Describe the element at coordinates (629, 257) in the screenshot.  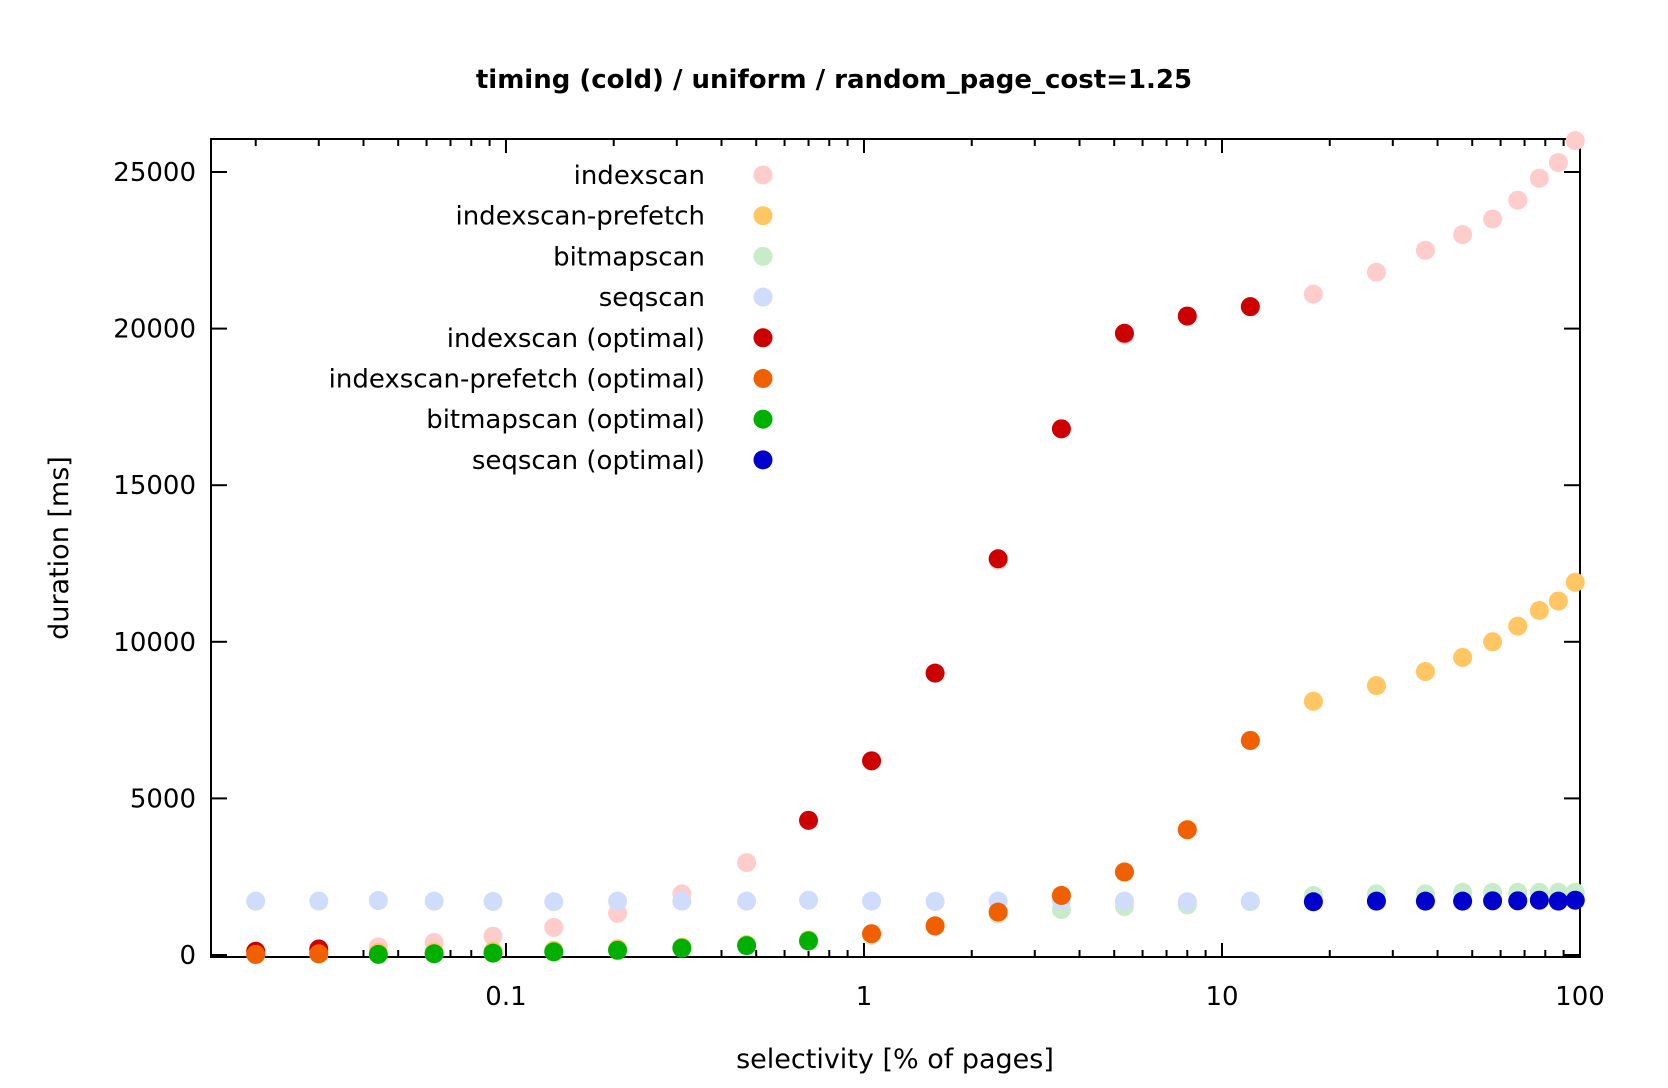
I see `legend-label: bitmapscan` at that location.